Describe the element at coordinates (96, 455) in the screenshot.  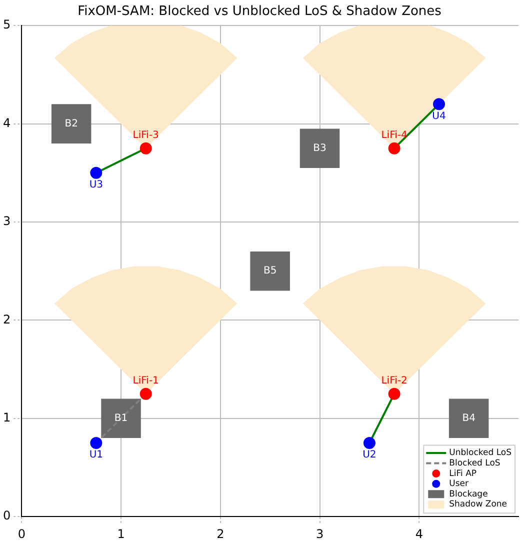
I see `annotation: U1` at that location.